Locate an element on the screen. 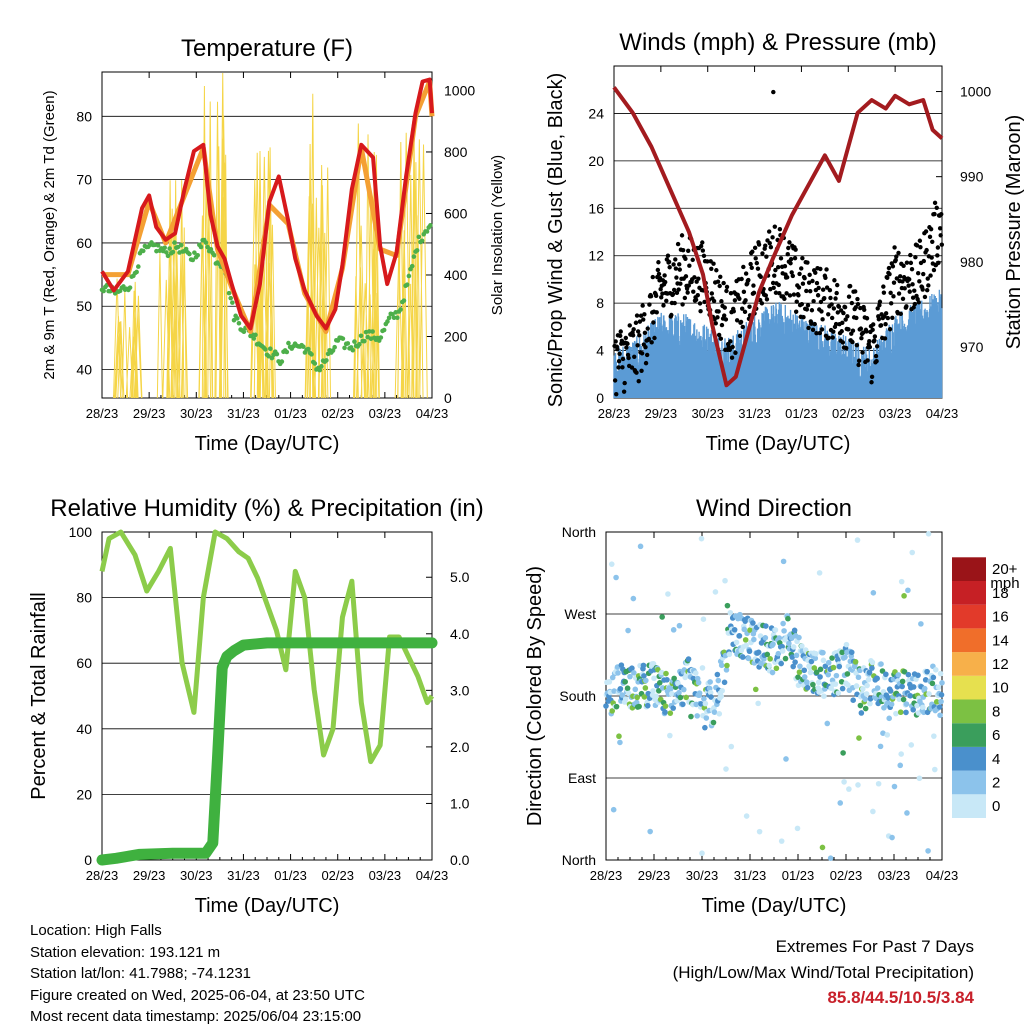  legend-label: 20+ is located at coordinates (1005, 569).